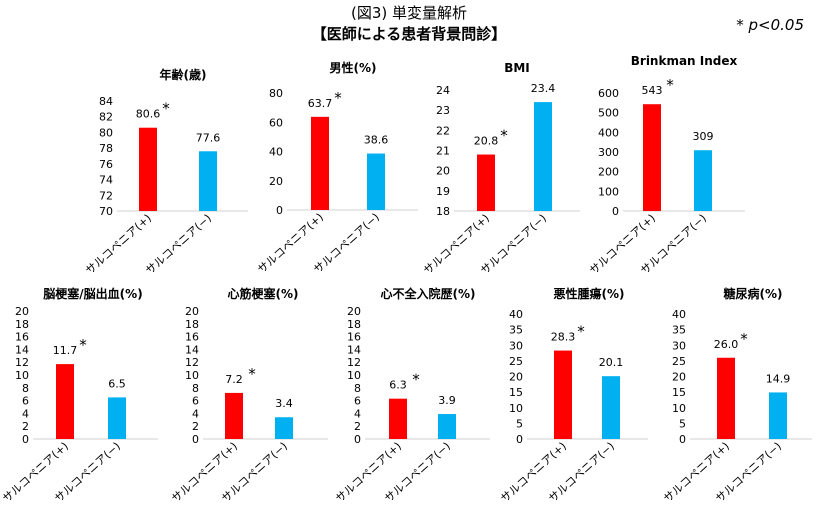 The height and width of the screenshot is (518, 818). What do you see at coordinates (608, 113) in the screenshot?
I see `y-tick-label: 500` at bounding box center [608, 113].